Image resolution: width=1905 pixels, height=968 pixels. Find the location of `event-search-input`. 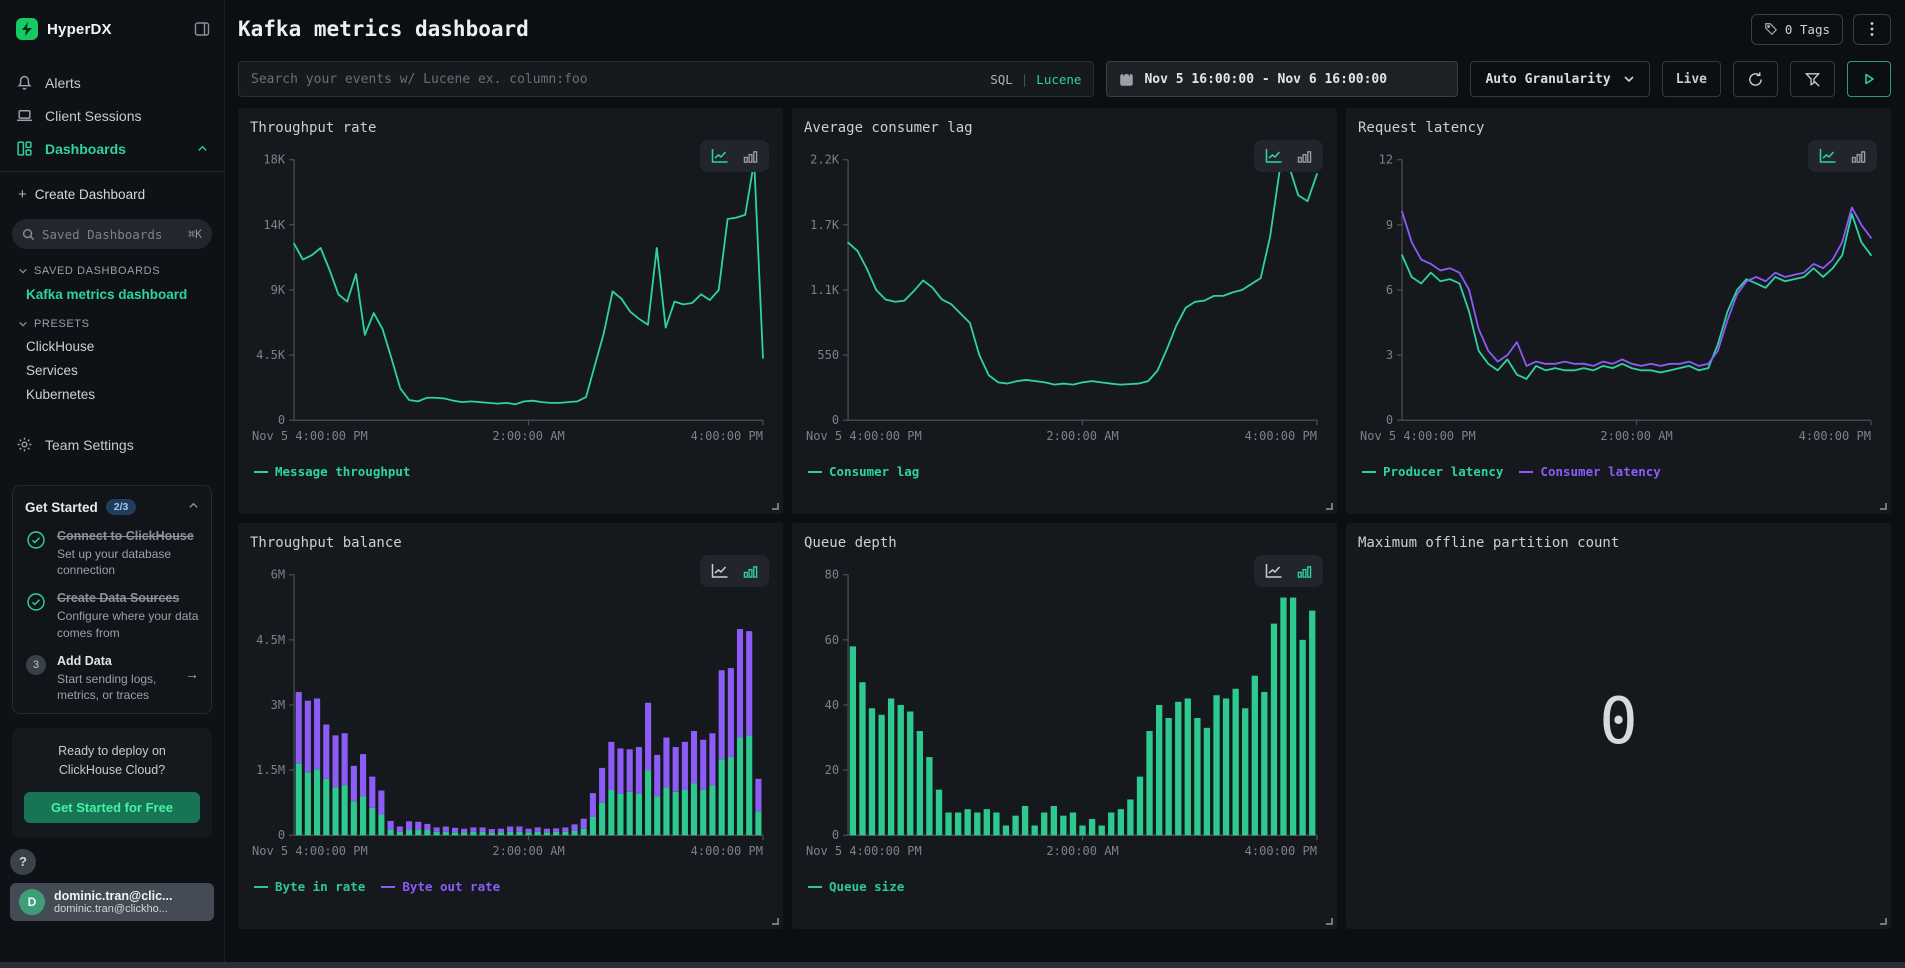

event-search-input is located at coordinates (621, 79).